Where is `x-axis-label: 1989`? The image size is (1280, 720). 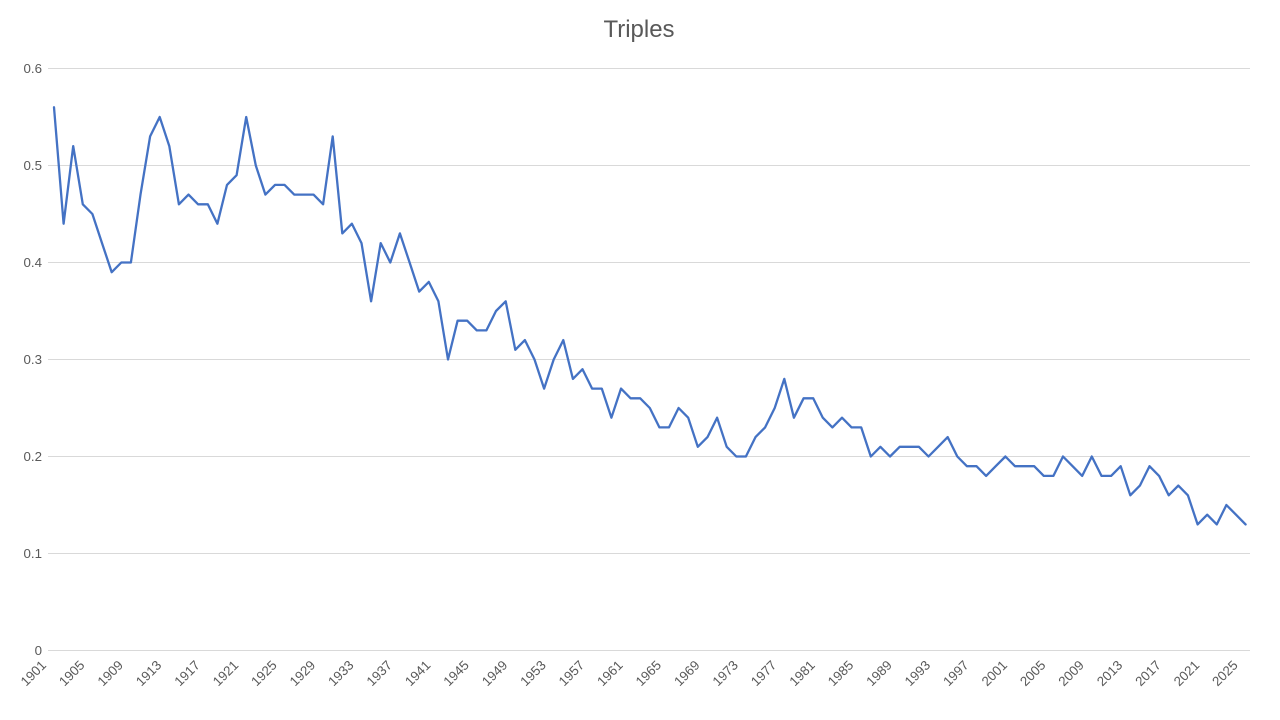 x-axis-label: 1989 is located at coordinates (879, 674).